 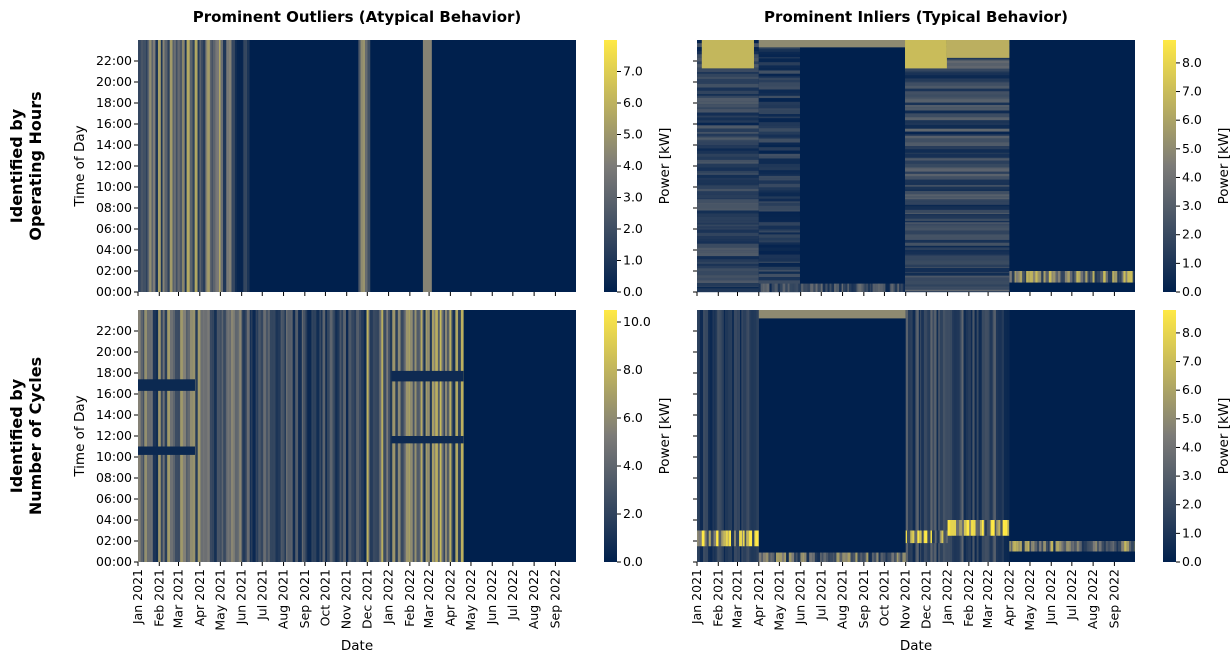 I want to click on x-tick-label: Apr 2022, so click(x=449, y=597).